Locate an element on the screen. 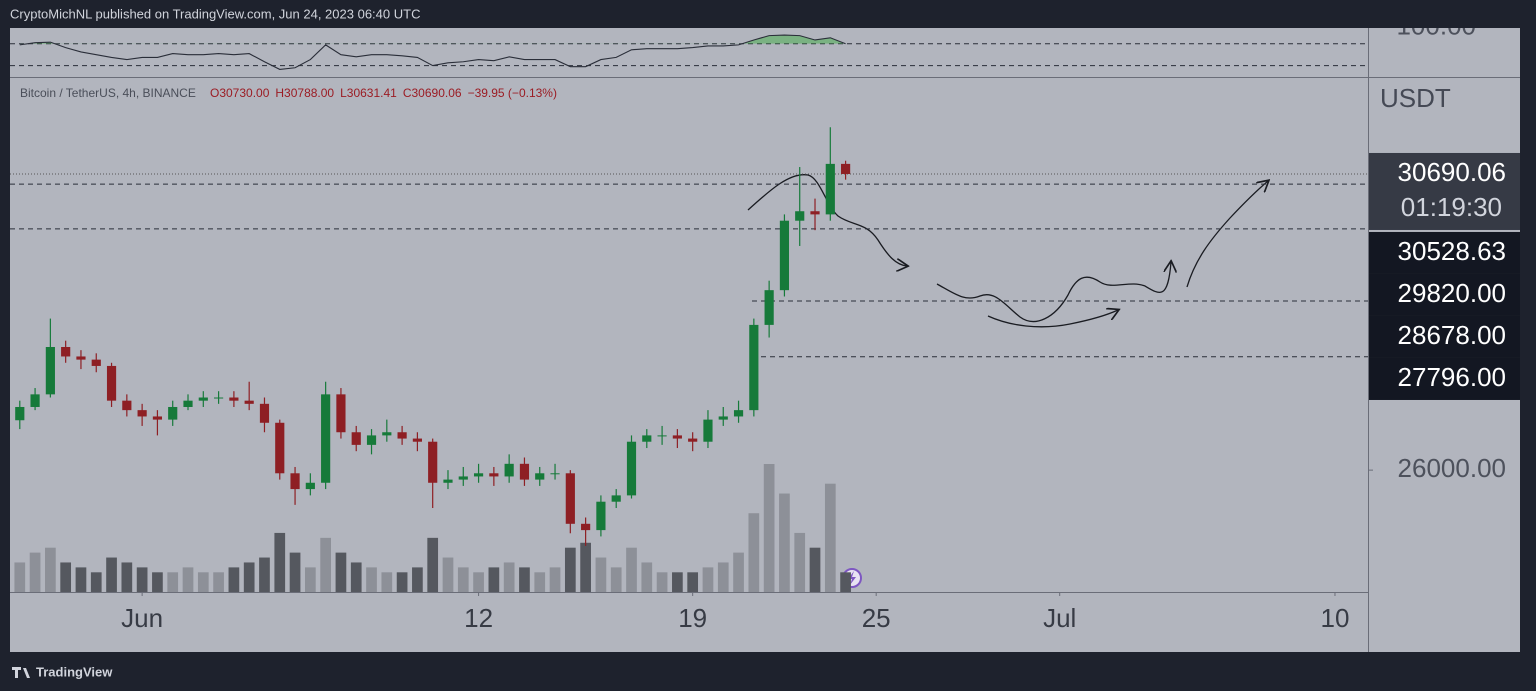 This screenshot has width=1536, height=691. rsi-overbought-fill is located at coordinates (432, 39).